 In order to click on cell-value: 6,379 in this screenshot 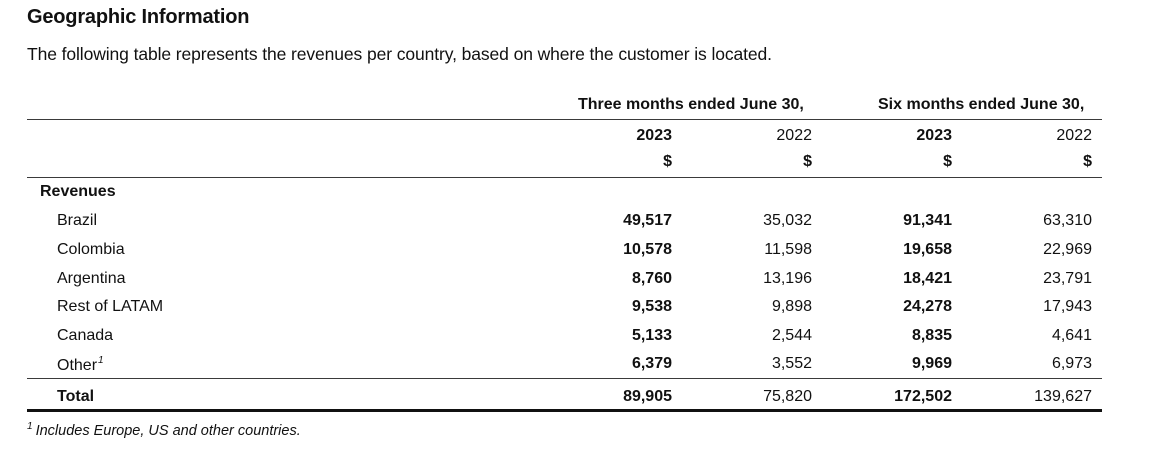, I will do `click(651, 363)`.